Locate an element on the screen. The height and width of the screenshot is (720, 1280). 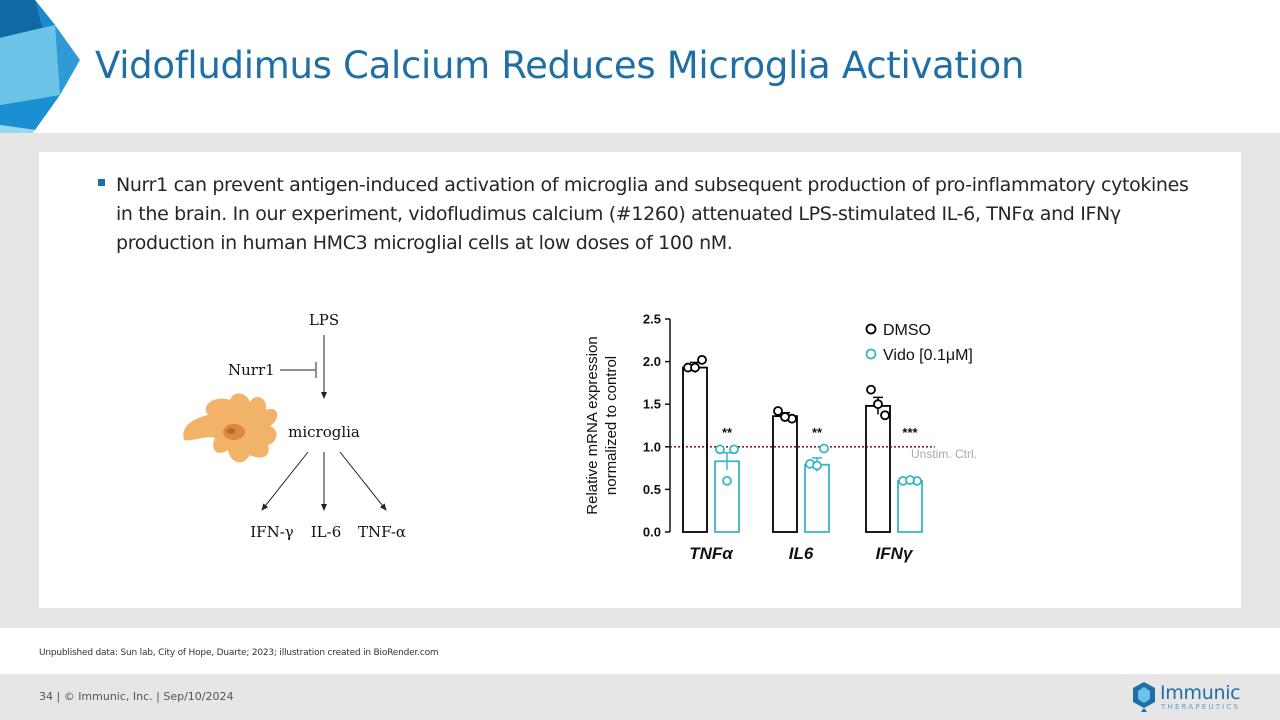
output-il6: IL-6 is located at coordinates (326, 532).